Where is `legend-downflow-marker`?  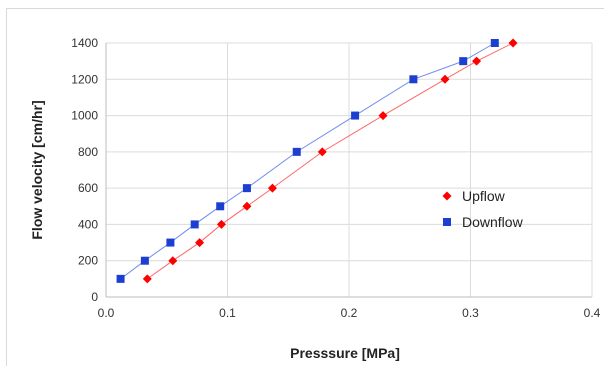
legend-downflow-marker is located at coordinates (447, 222).